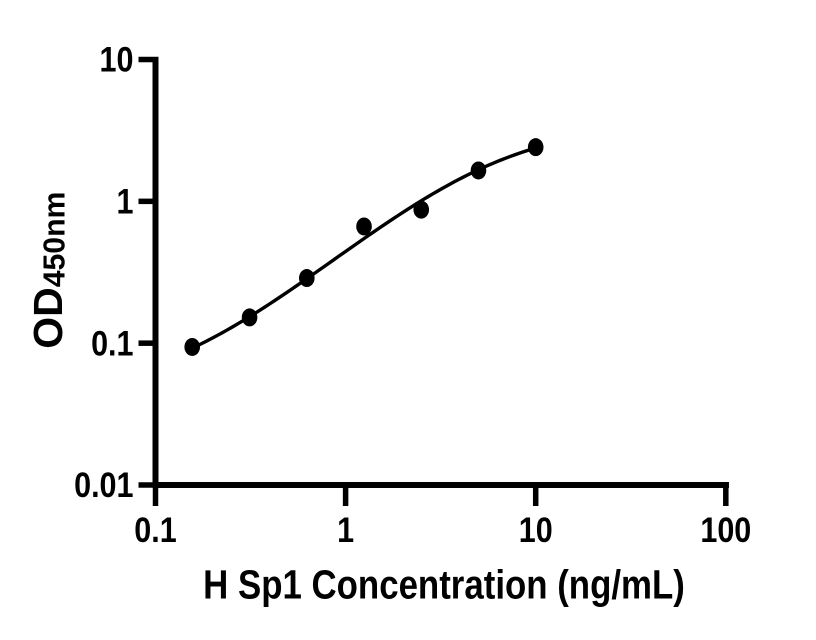 The height and width of the screenshot is (640, 816). I want to click on y-axis-title: OD450nm, so click(48, 270).